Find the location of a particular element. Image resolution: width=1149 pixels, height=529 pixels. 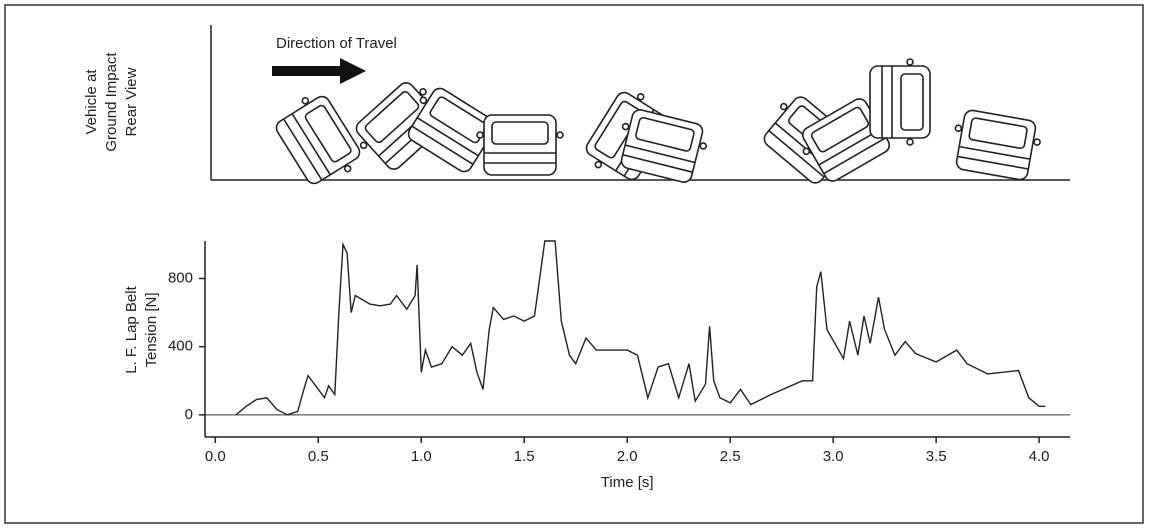

panel-label: Vehicle at is located at coordinates (91, 102).